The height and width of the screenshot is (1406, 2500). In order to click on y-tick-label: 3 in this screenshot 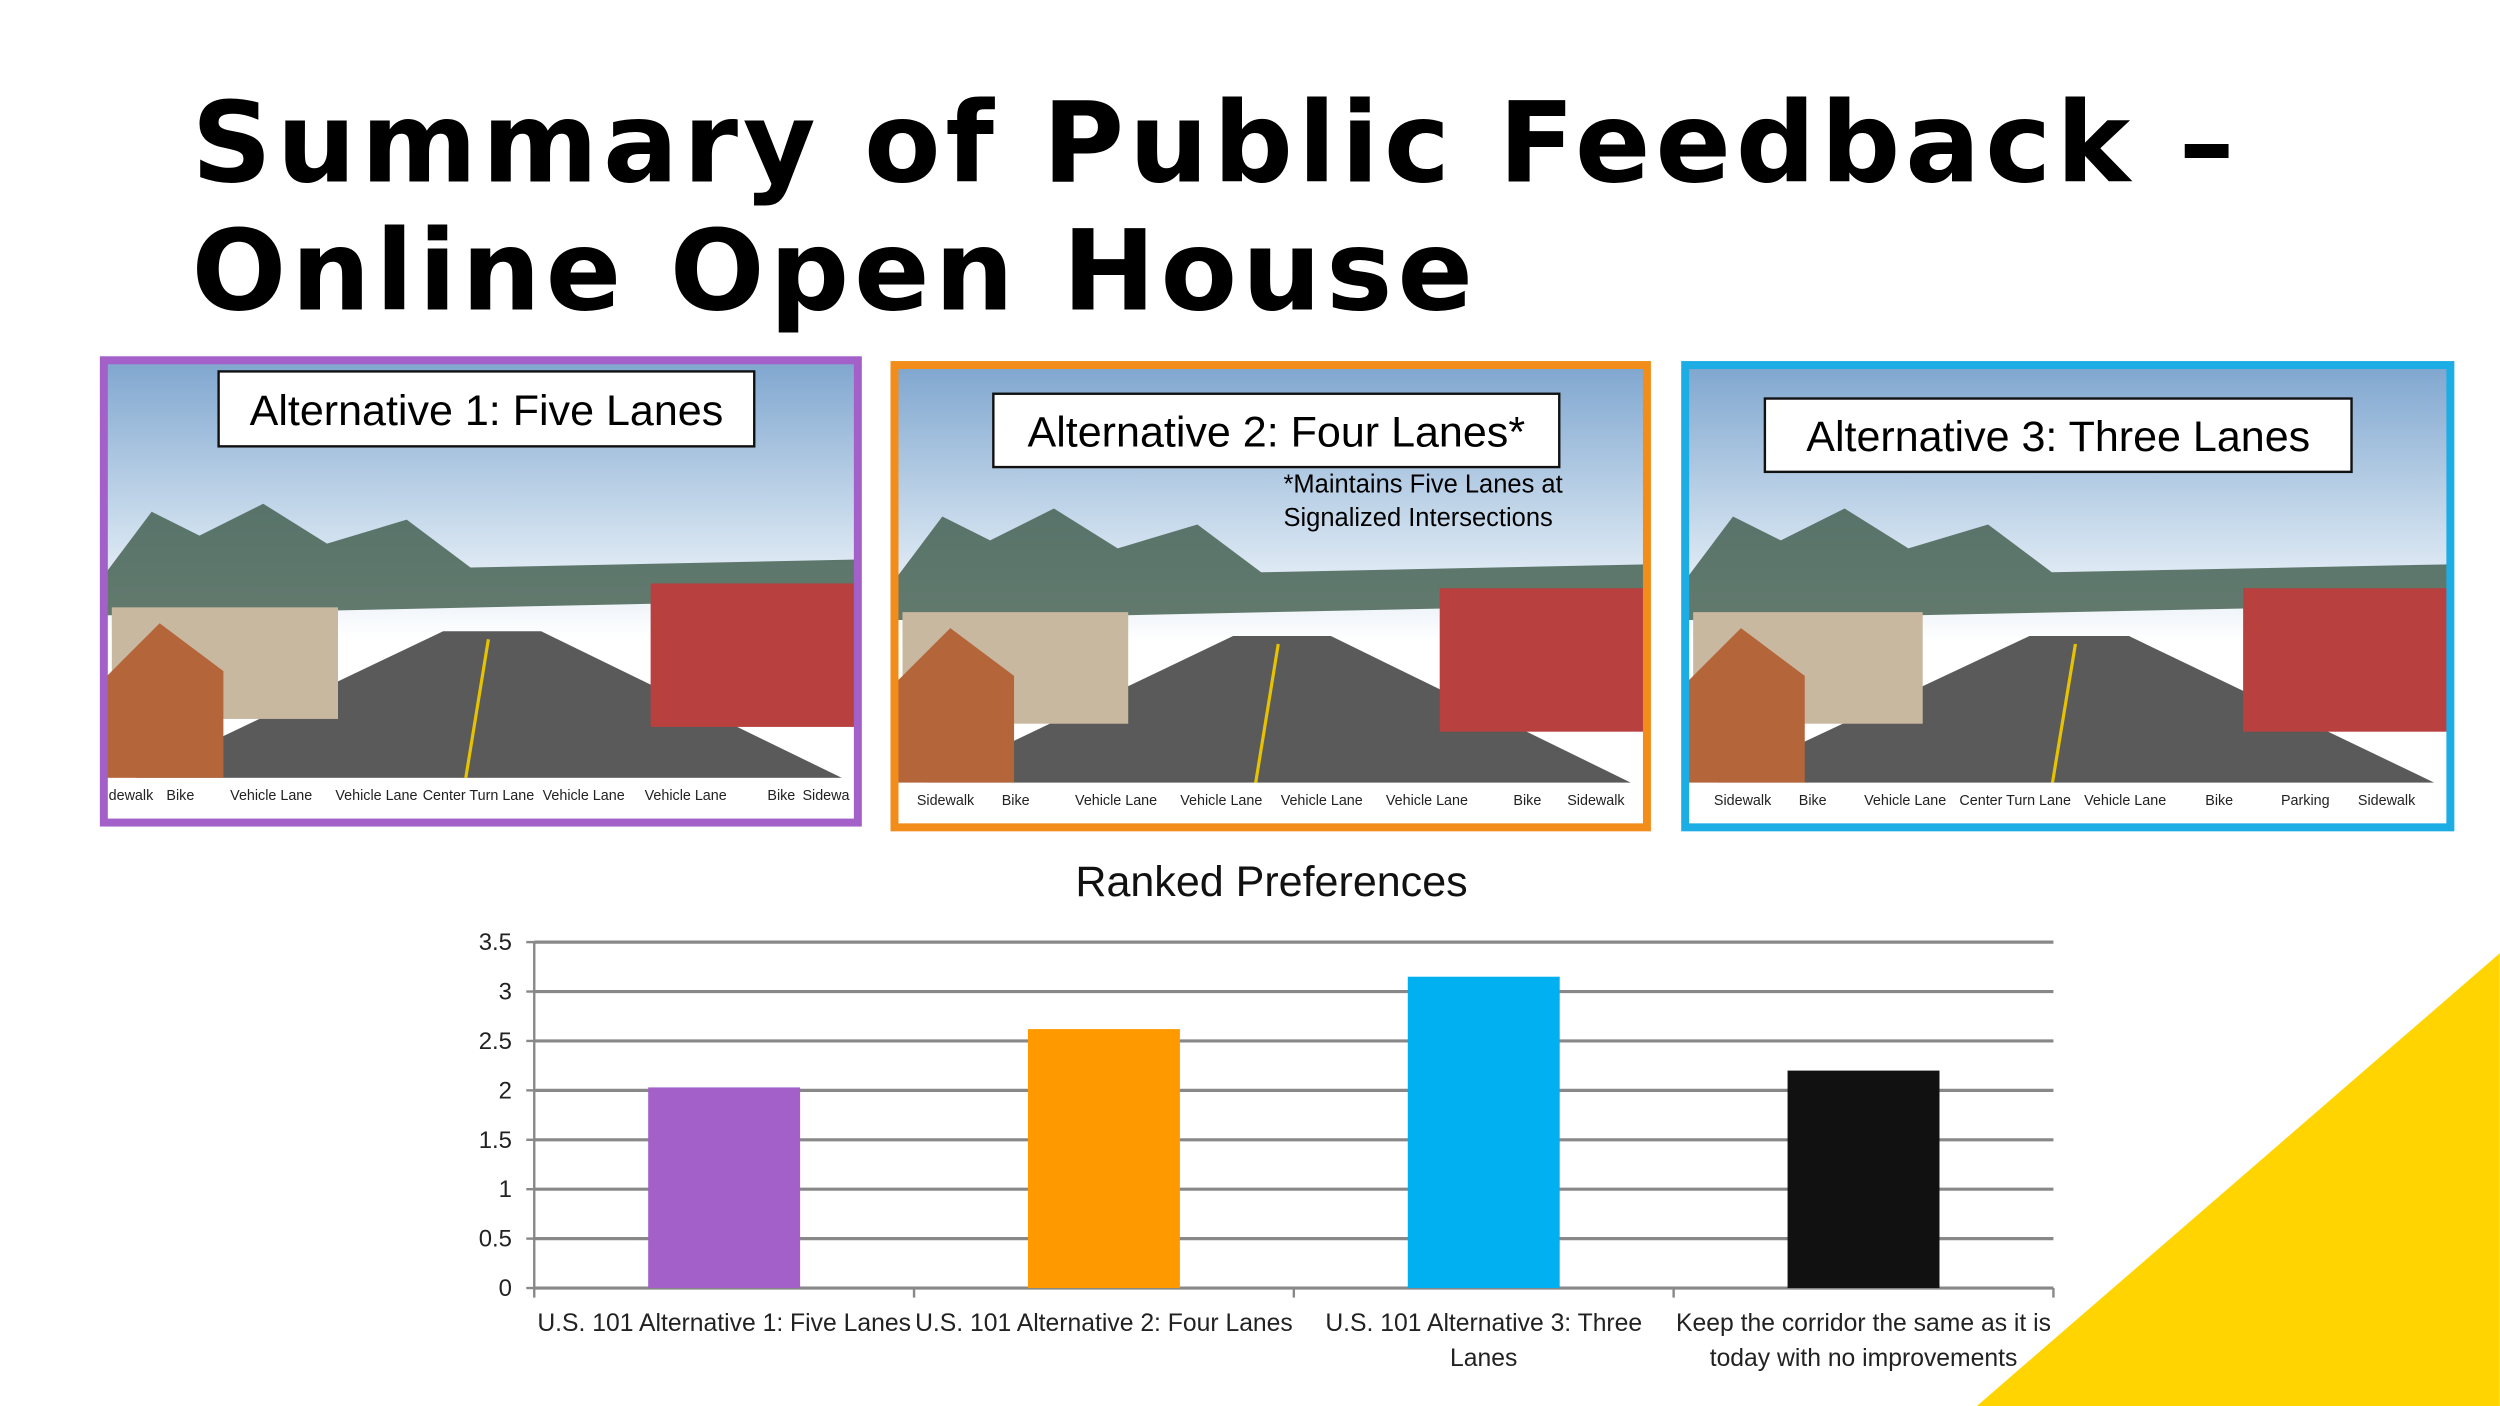, I will do `click(505, 992)`.